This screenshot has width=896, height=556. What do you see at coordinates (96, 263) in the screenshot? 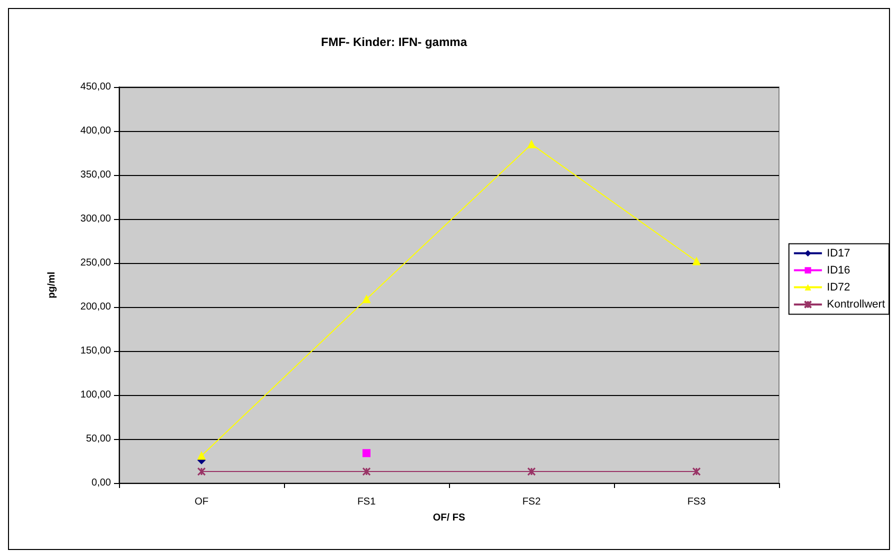
I see `y-tick-label: 250,00` at bounding box center [96, 263].